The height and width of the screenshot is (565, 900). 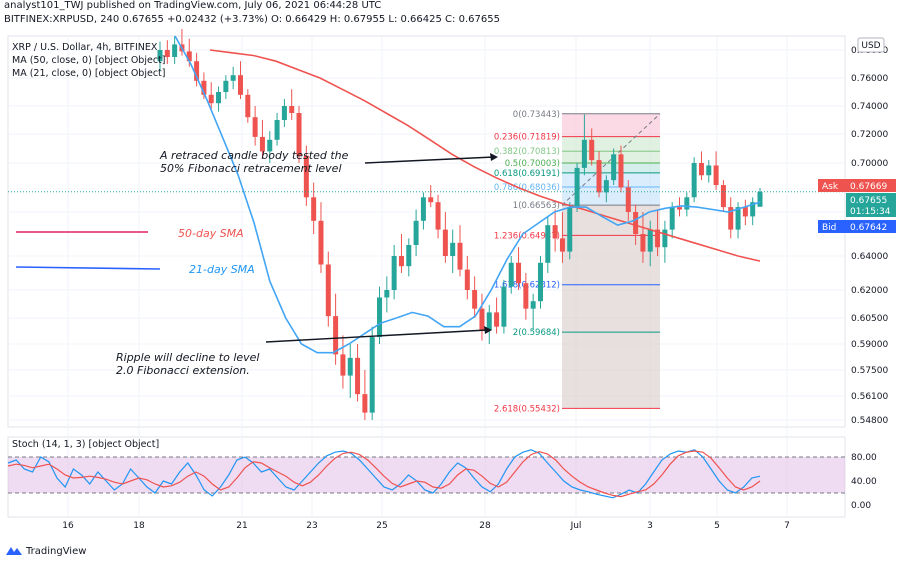 What do you see at coordinates (527, 174) in the screenshot?
I see `fib-level-label: 0.618(0.69191)` at bounding box center [527, 174].